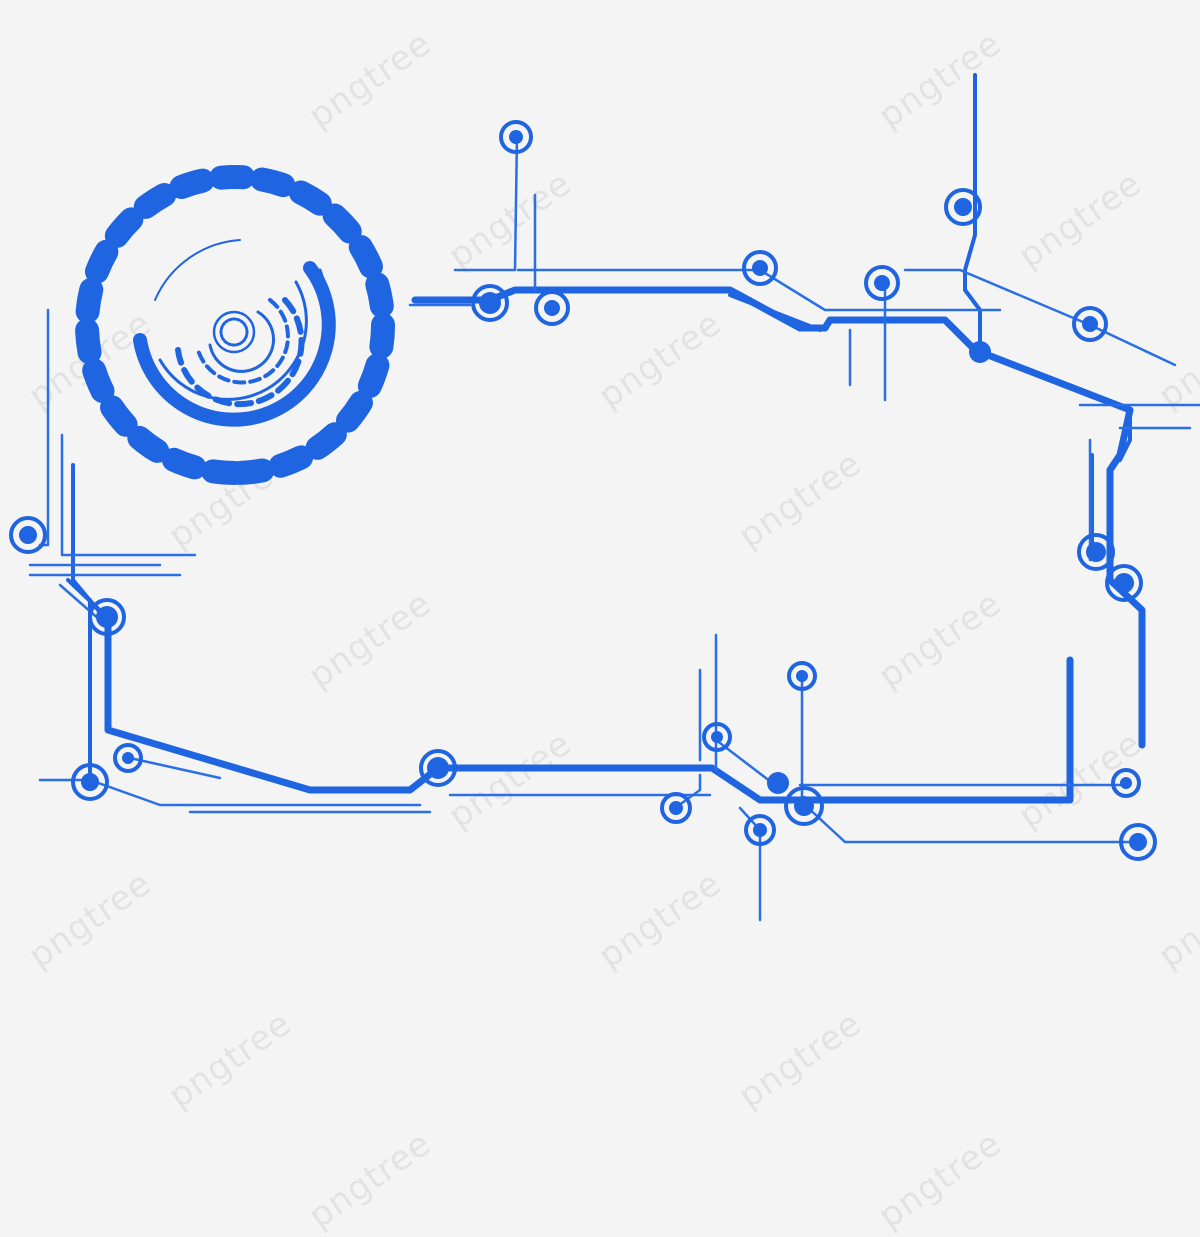  What do you see at coordinates (235, 325) in the screenshot?
I see `tech-dial-icon` at bounding box center [235, 325].